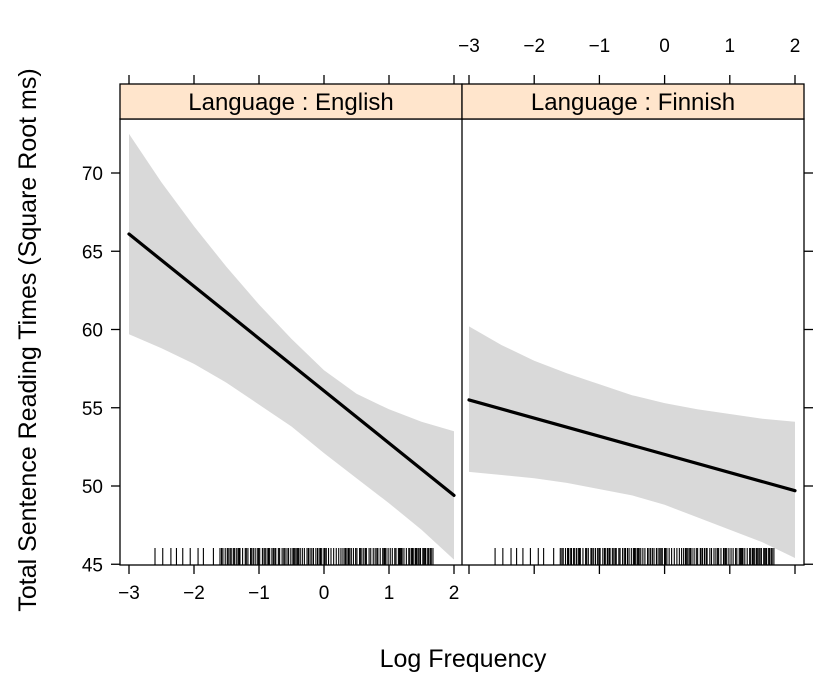  Describe the element at coordinates (92, 409) in the screenshot. I see `y-tick-label: 55` at that location.